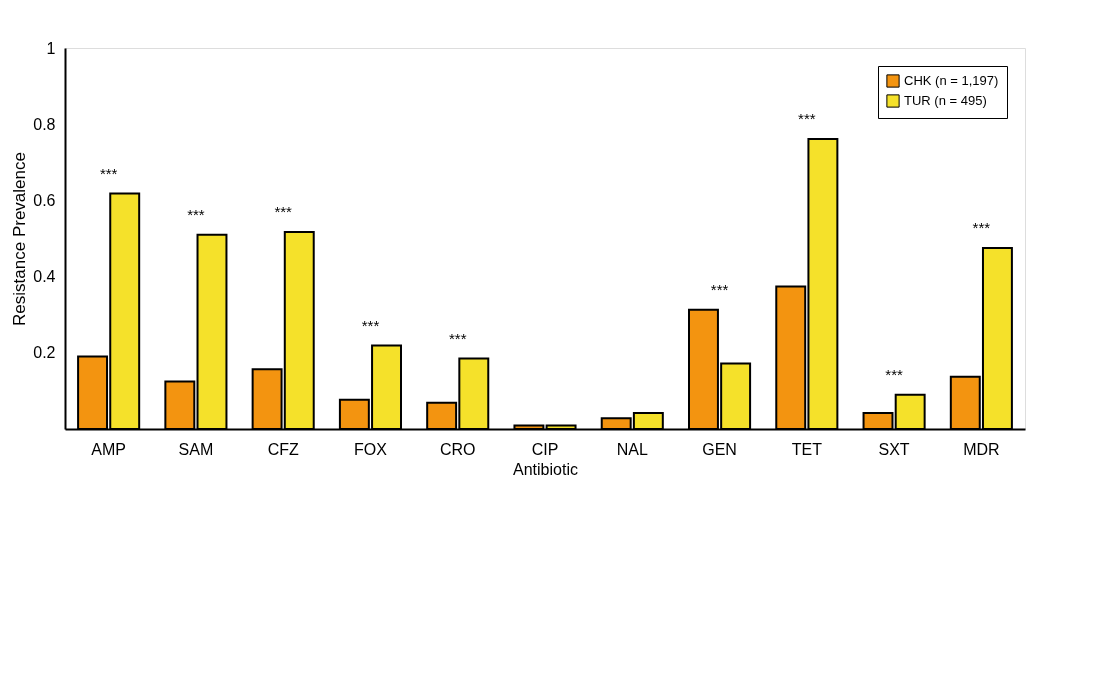 The width and height of the screenshot is (1103, 673). Describe the element at coordinates (20, 239) in the screenshot. I see `y-axis-title: Resistance Prevalence` at that location.